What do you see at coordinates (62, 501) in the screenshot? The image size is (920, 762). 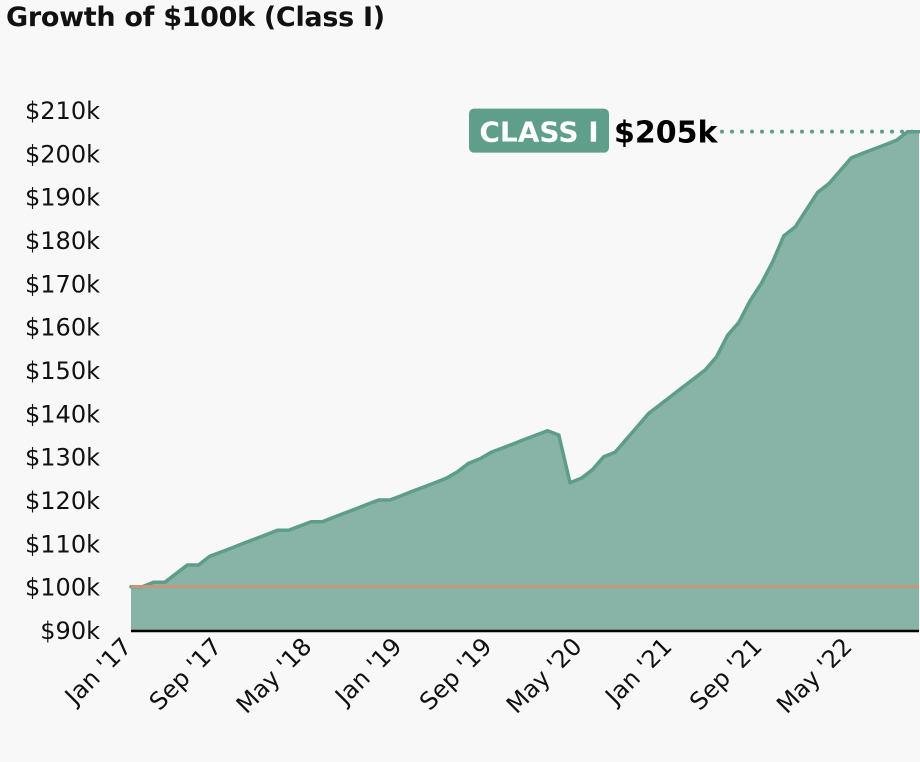 I see `y-tick-label: $120k` at bounding box center [62, 501].